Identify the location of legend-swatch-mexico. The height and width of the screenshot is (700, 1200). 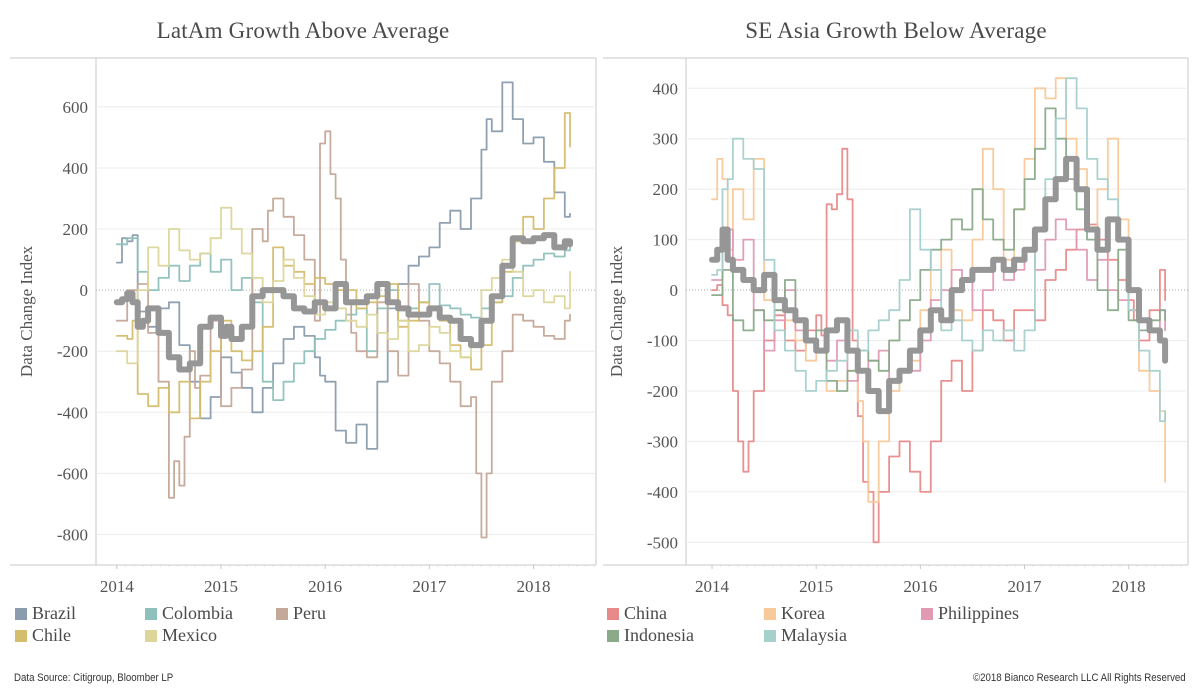
(151, 635).